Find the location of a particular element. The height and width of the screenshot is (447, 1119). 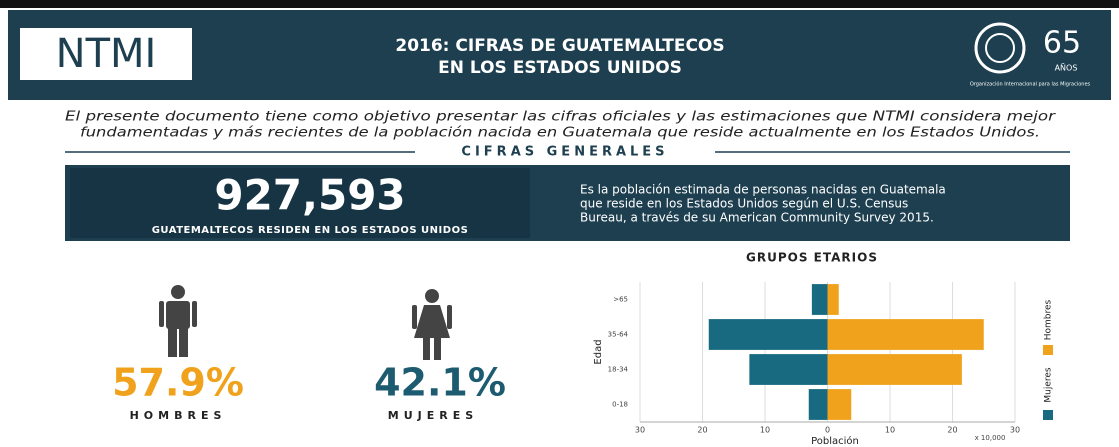

badge-number: 65 is located at coordinates (1062, 43).